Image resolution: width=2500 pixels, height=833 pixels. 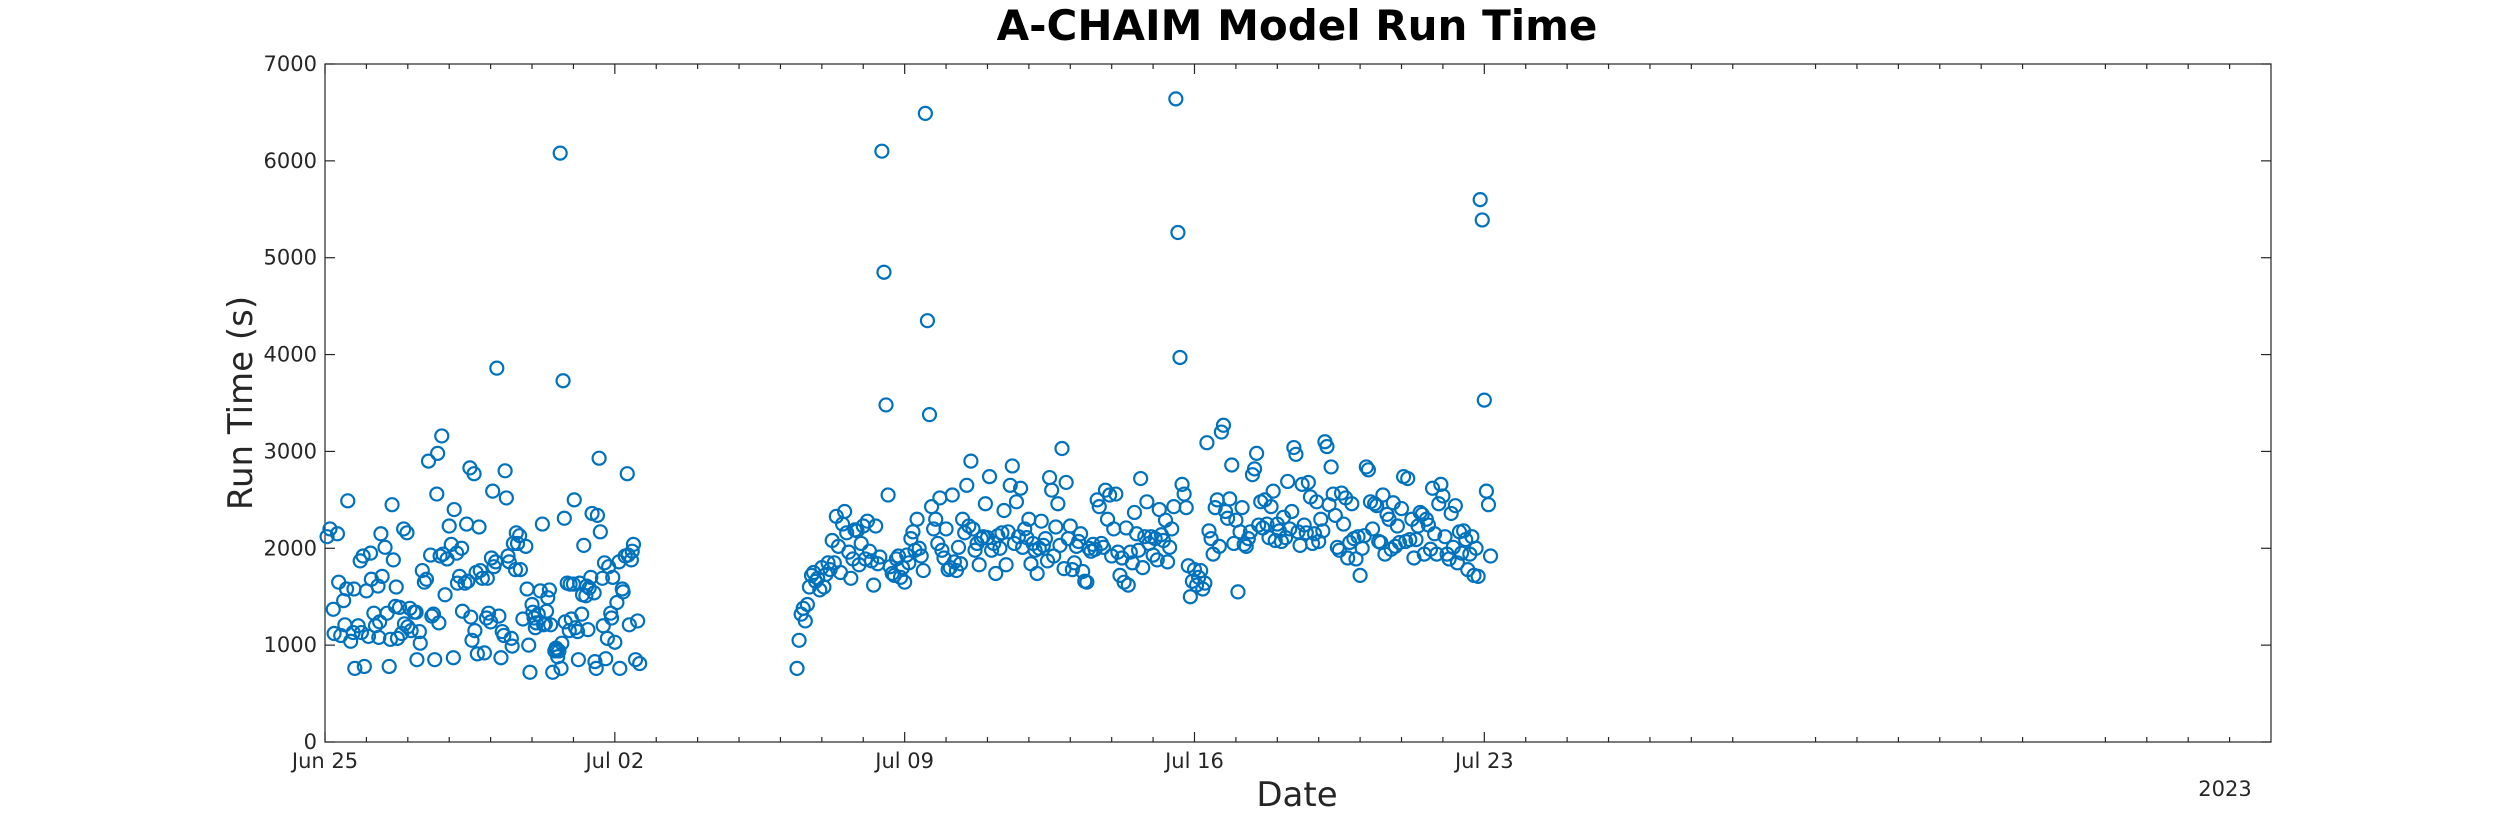 I want to click on y-tick-label: 0, so click(x=310, y=742).